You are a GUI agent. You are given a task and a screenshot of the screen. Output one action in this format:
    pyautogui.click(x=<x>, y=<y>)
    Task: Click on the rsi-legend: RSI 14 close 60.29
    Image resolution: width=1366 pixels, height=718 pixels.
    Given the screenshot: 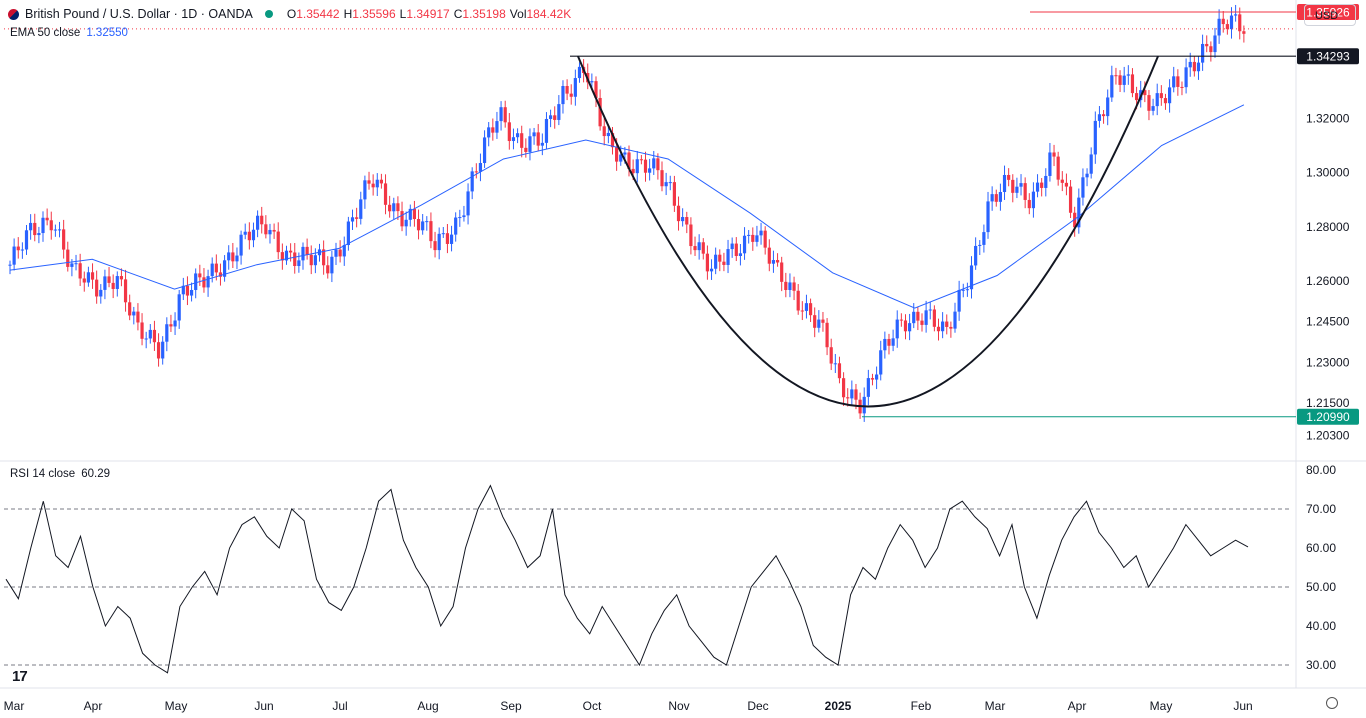 What is the action you would take?
    pyautogui.click(x=60, y=474)
    